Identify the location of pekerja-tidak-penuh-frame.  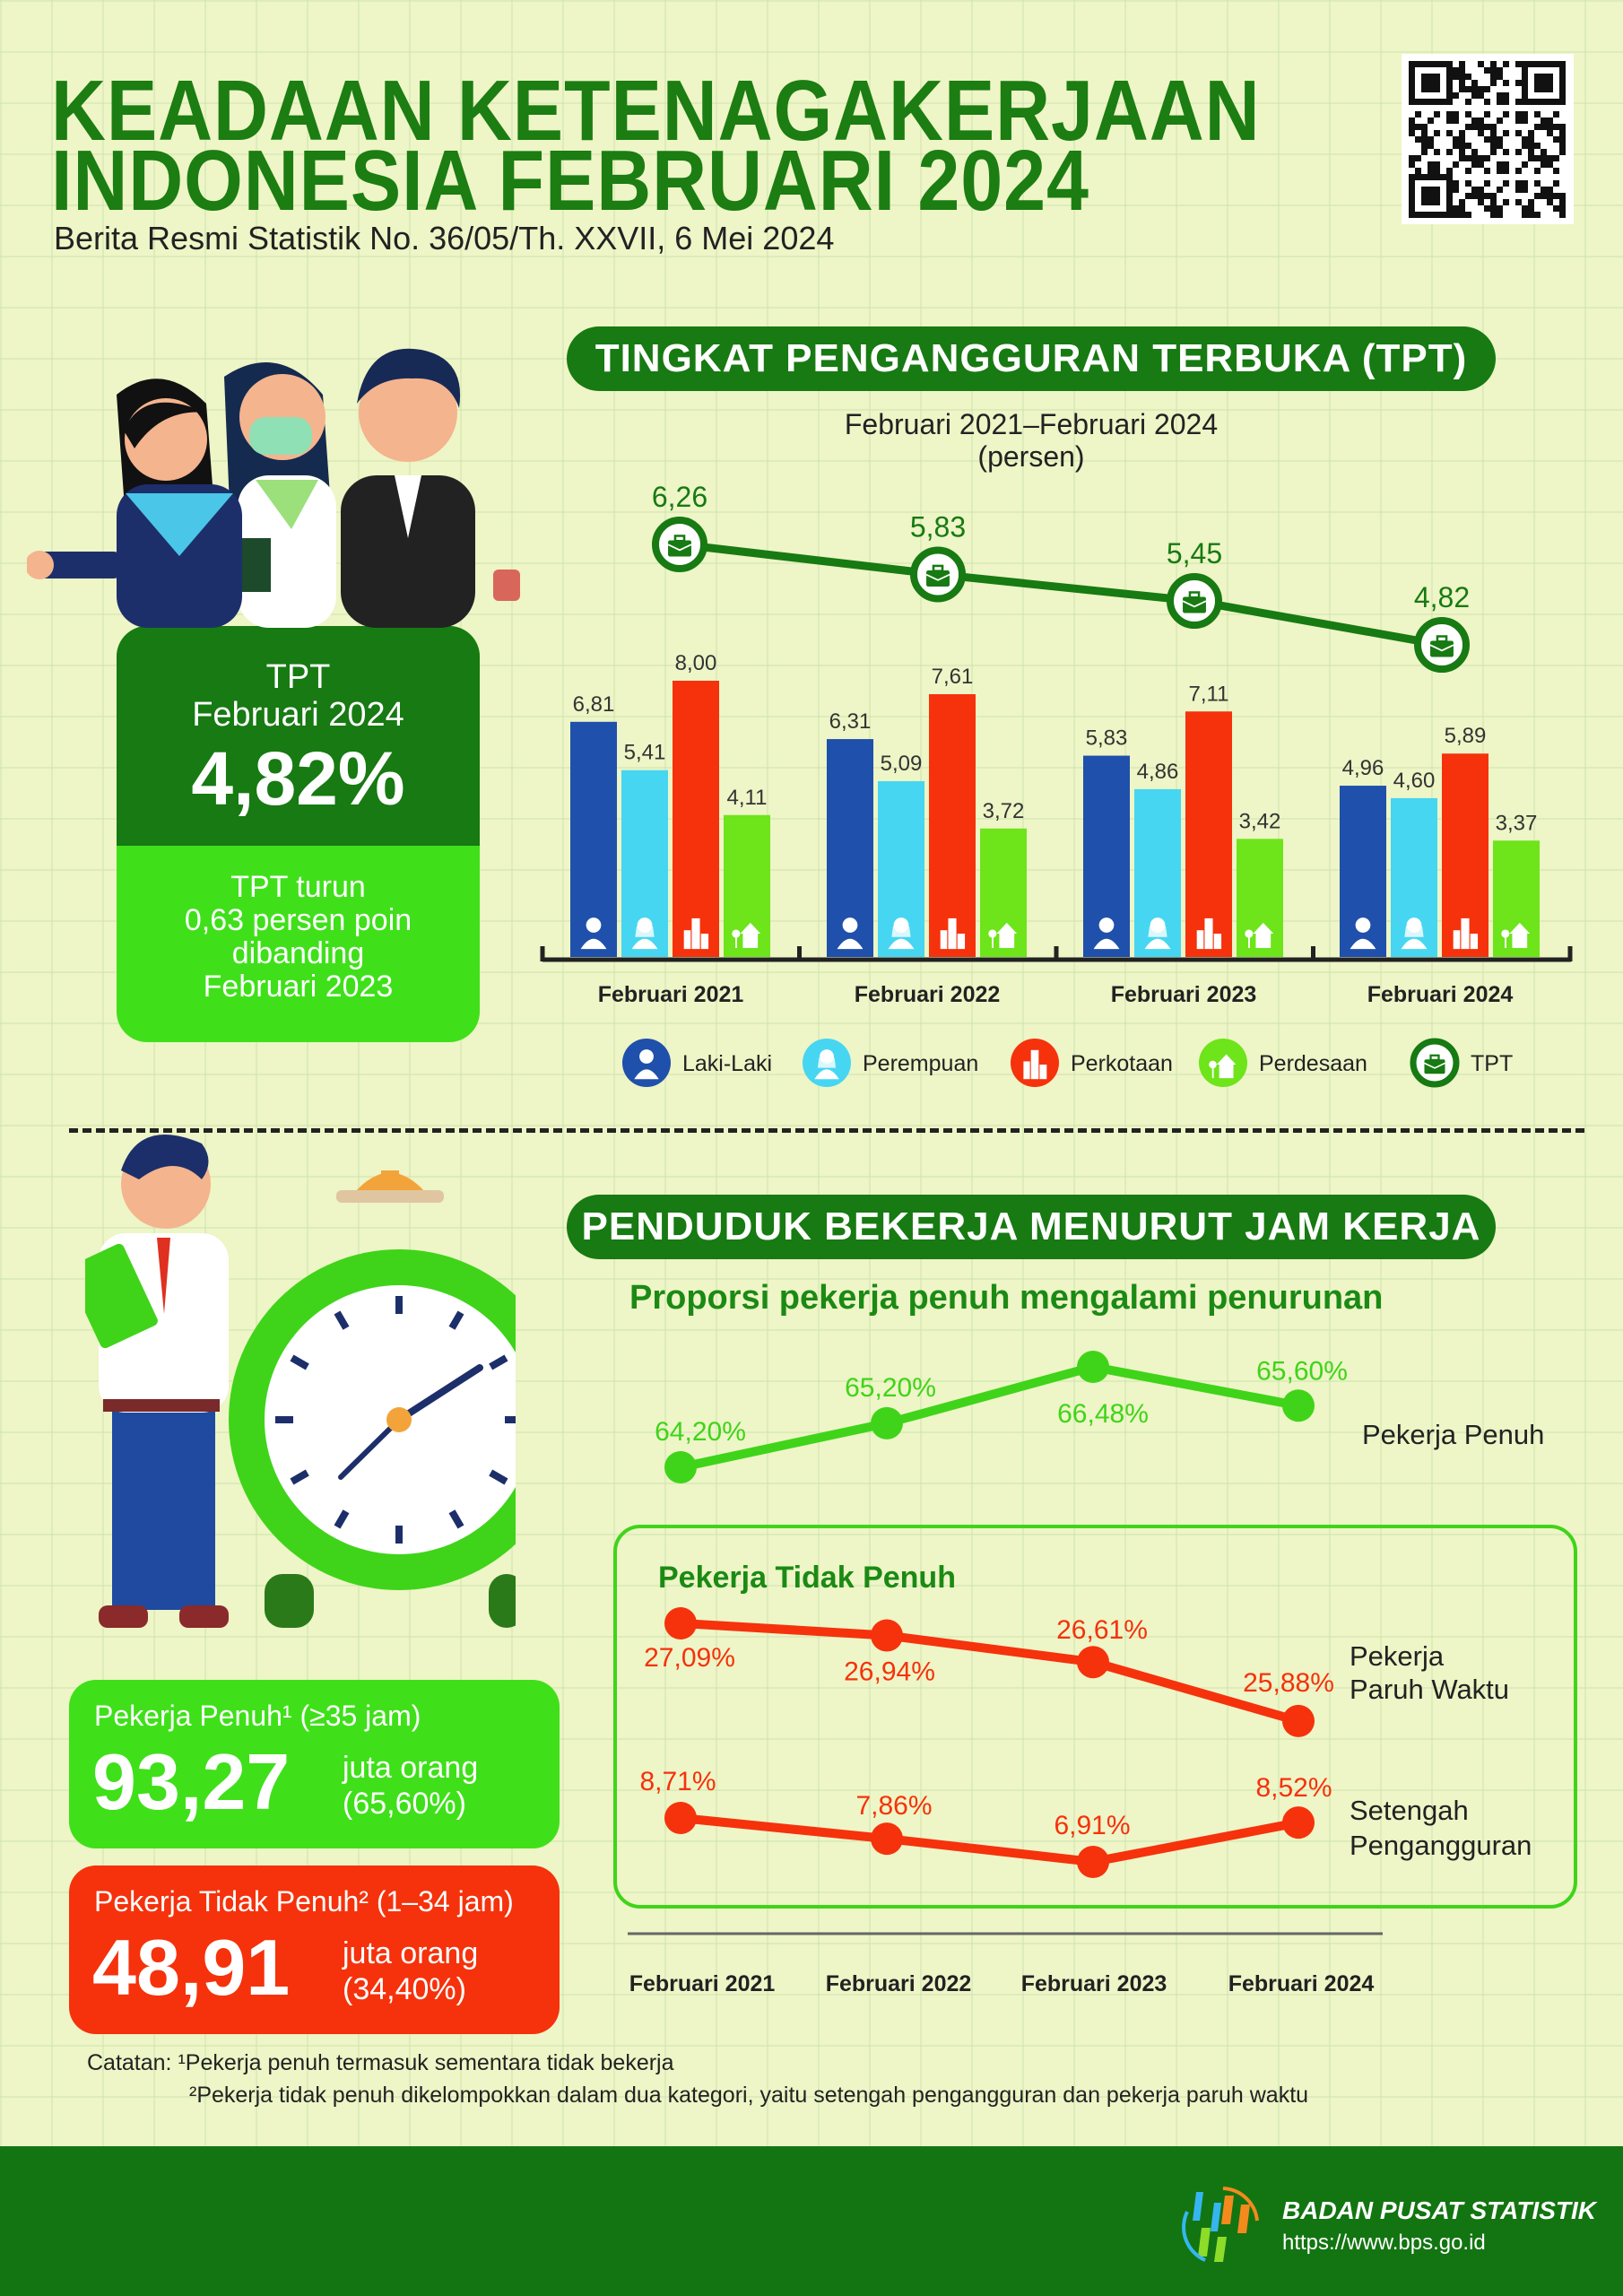
(1095, 1717).